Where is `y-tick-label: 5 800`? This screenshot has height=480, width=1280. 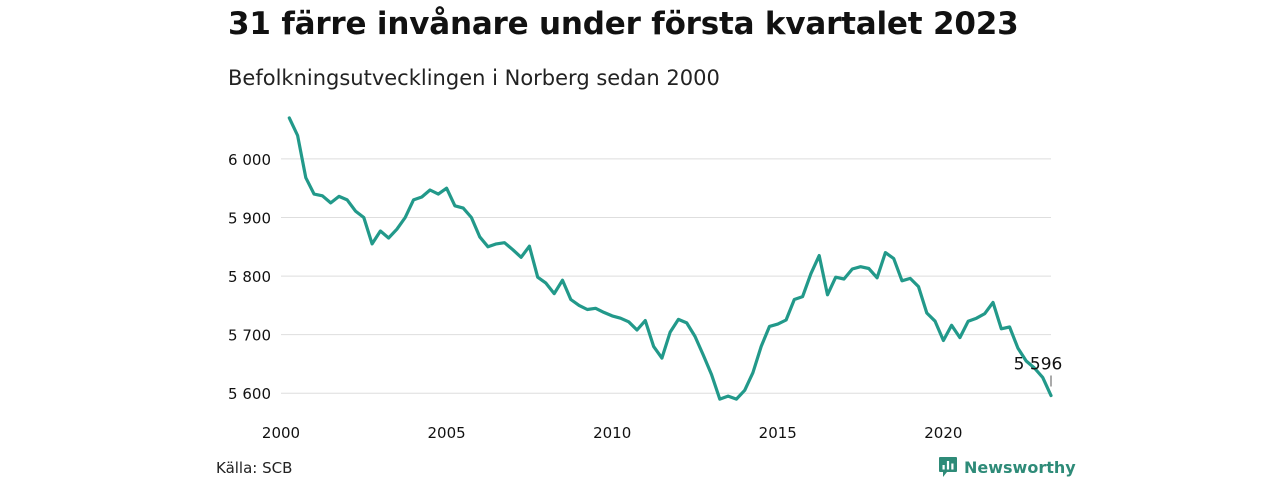
y-tick-label: 5 800 is located at coordinates (249, 277).